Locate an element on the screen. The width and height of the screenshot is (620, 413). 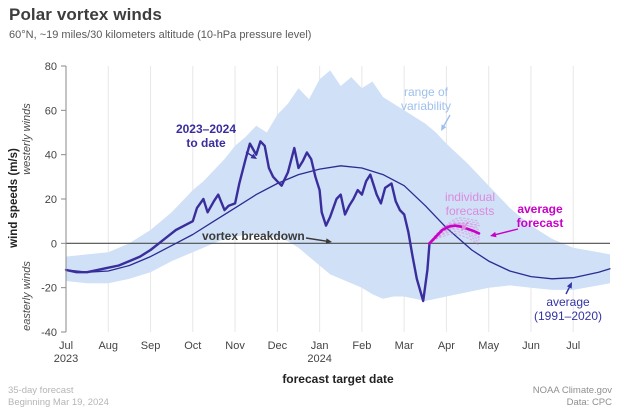
annotation-text: (1991–2020) is located at coordinates (568, 316).